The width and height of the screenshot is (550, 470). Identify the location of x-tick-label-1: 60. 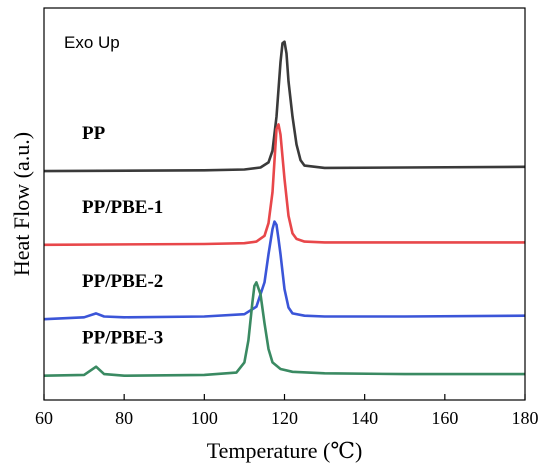
(44, 418).